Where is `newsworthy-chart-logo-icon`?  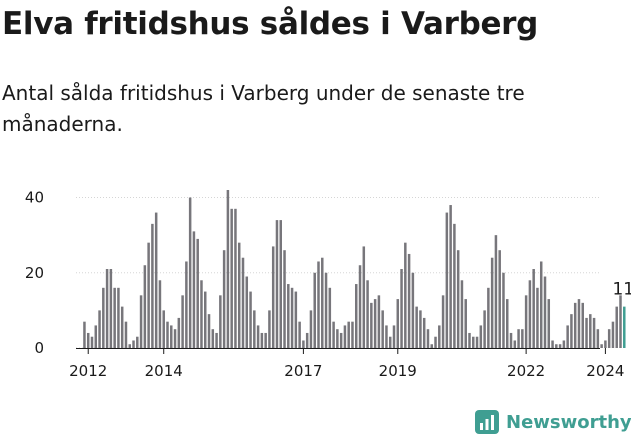
newsworthy-chart-logo-icon is located at coordinates (487, 422).